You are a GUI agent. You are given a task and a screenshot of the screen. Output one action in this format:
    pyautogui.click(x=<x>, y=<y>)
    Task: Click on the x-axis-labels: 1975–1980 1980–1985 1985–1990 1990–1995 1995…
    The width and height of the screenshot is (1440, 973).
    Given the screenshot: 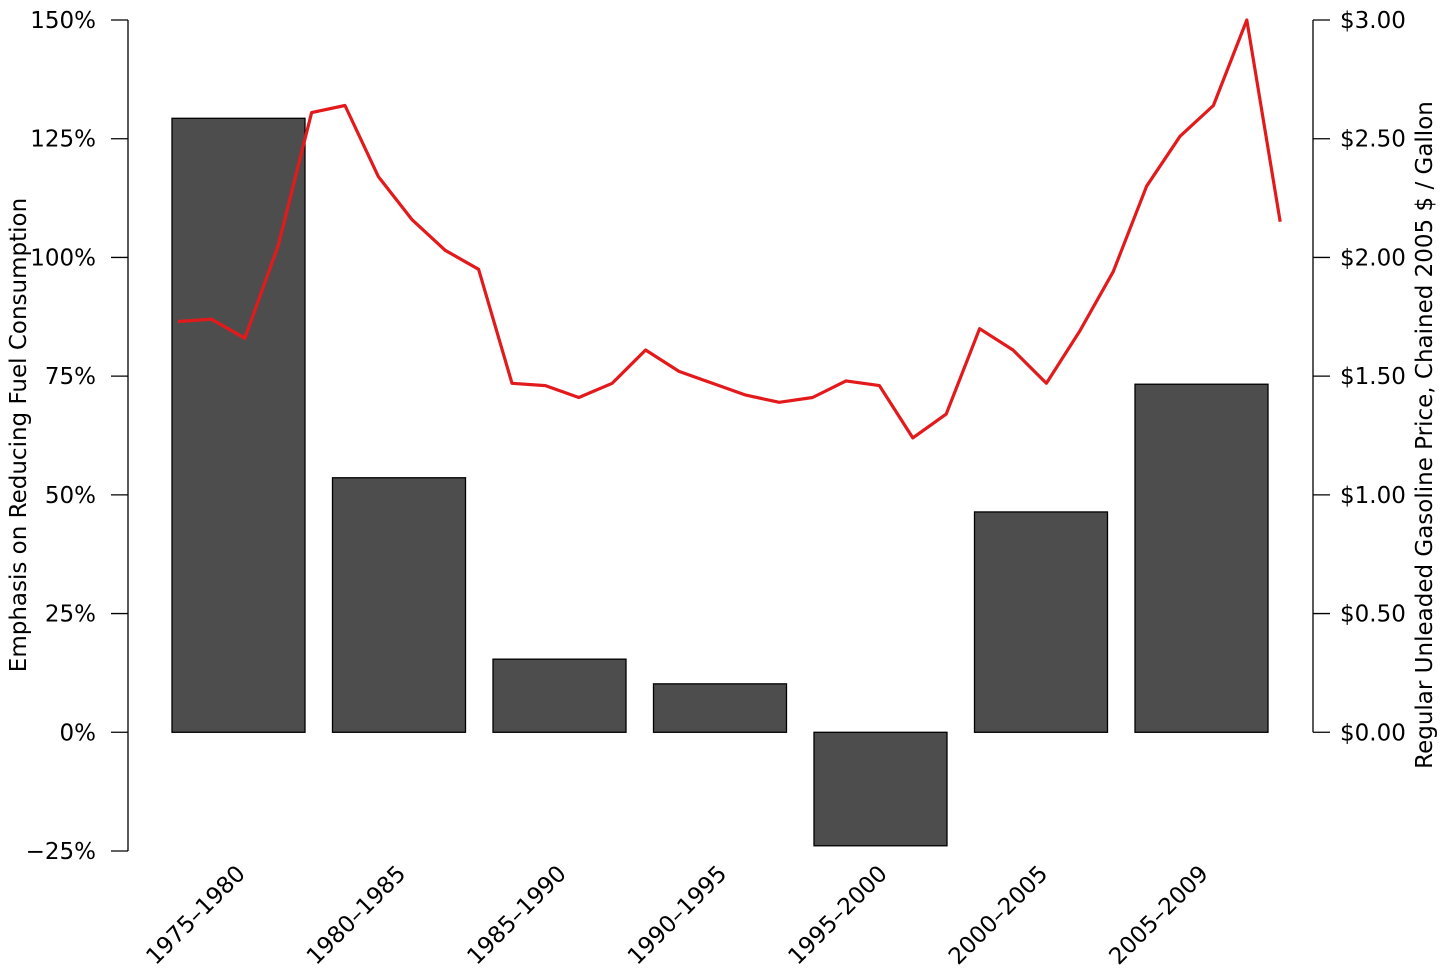 What is the action you would take?
    pyautogui.click(x=677, y=915)
    